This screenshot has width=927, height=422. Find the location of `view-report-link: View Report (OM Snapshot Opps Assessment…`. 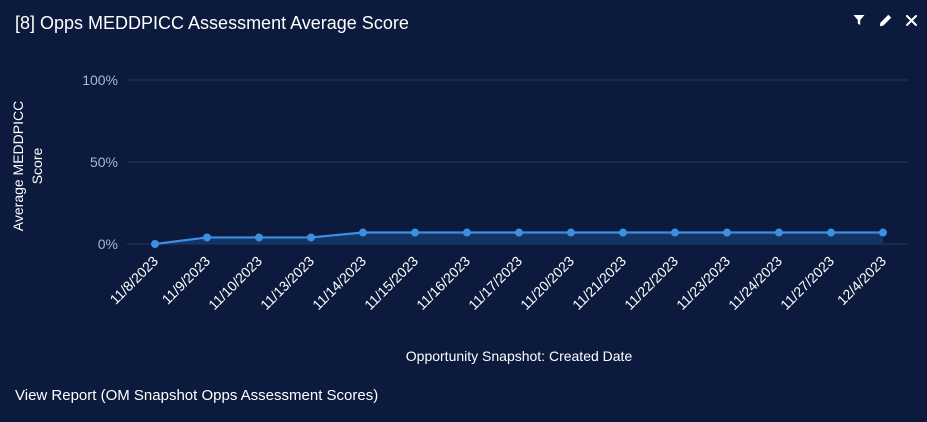

view-report-link: View Report (OM Snapshot Opps Assessment… is located at coordinates (197, 395).